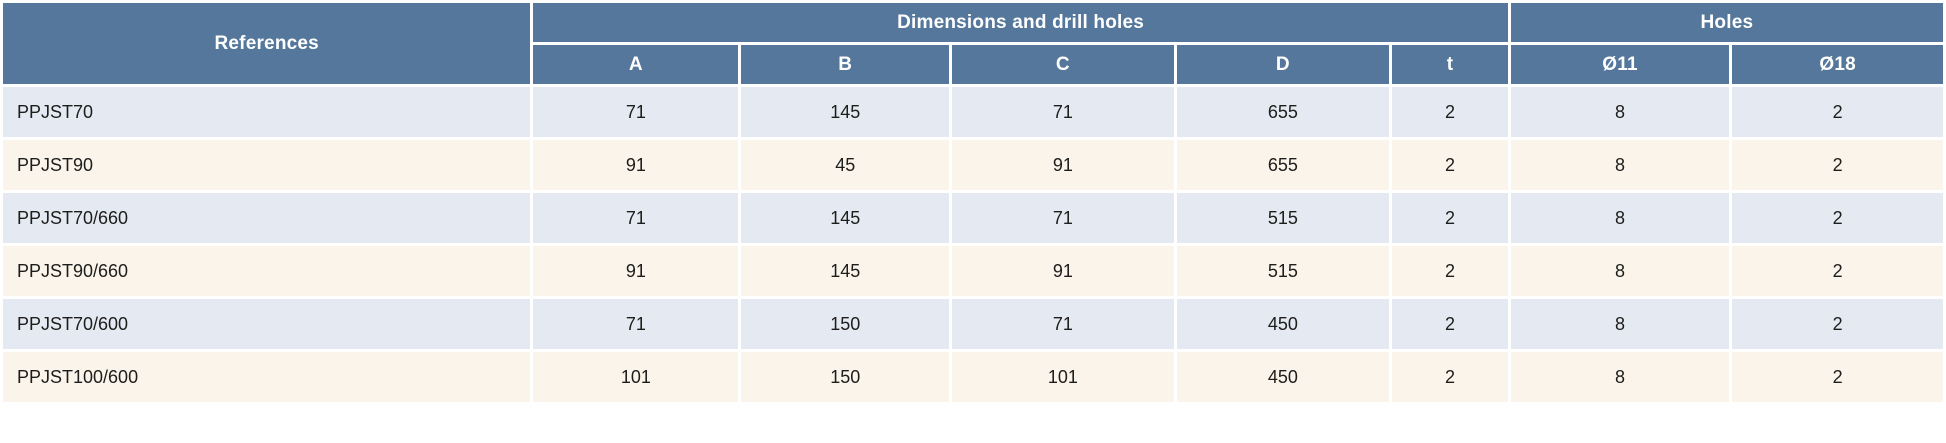 The image size is (1946, 443). Describe the element at coordinates (845, 165) in the screenshot. I see `value-cell-b: 45` at that location.